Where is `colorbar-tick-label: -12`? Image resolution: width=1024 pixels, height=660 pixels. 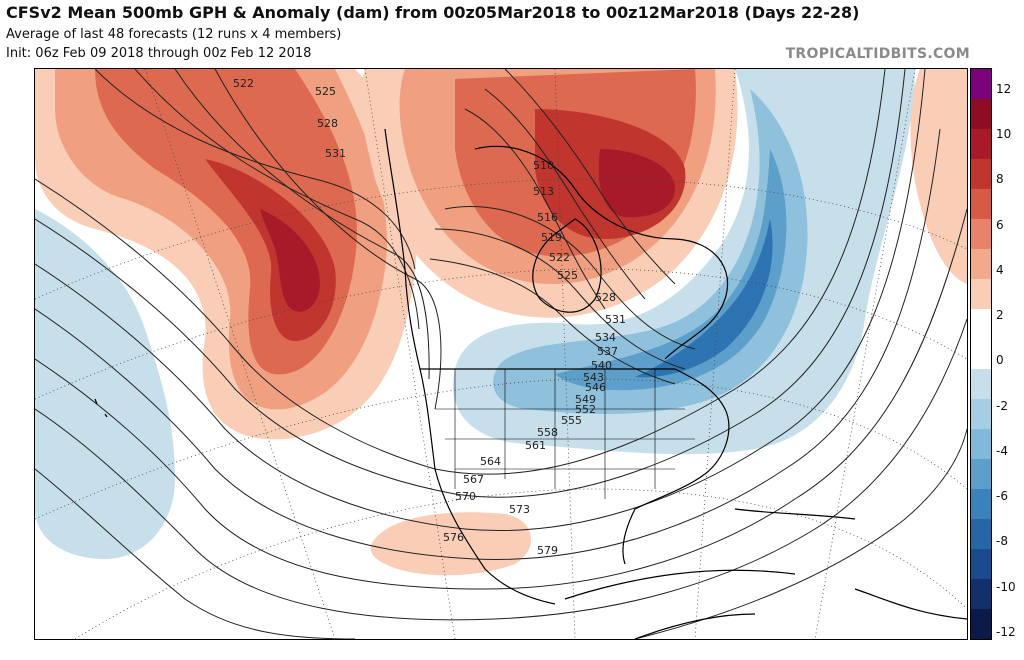
colorbar-tick-label: -12 is located at coordinates (1006, 631).